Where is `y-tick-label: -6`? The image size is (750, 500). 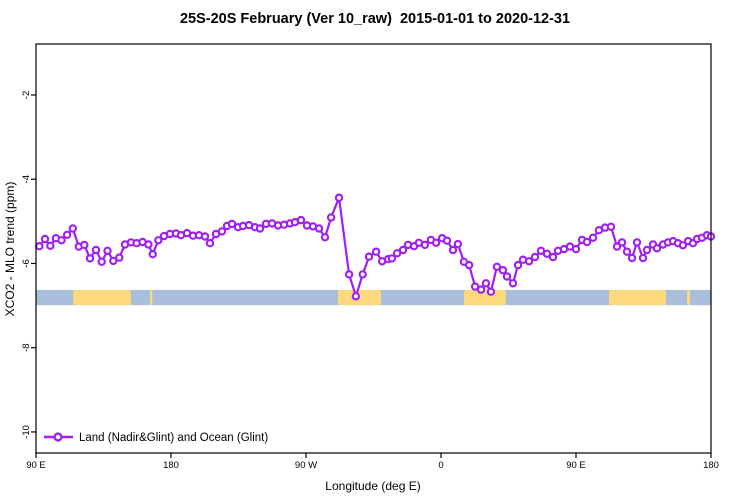
y-tick-label: -6 is located at coordinates (26, 263).